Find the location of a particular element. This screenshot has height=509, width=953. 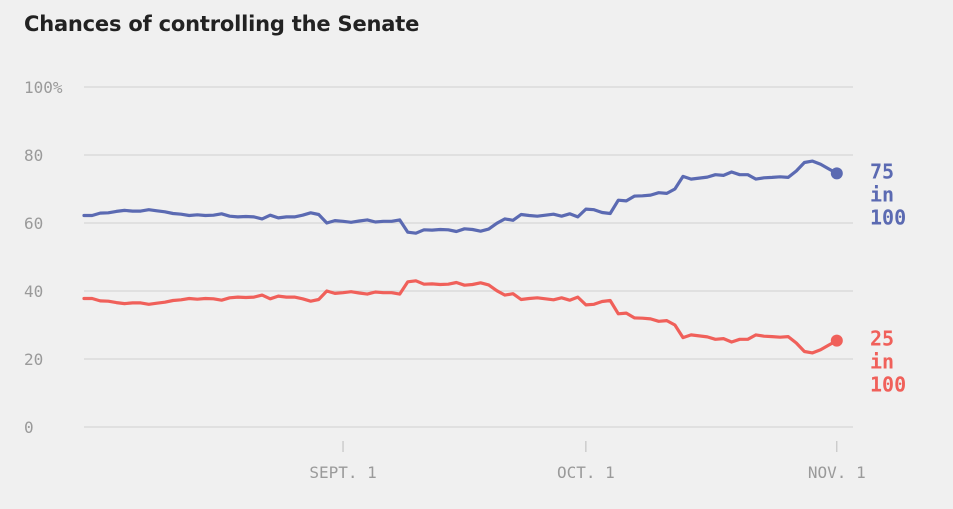

x-tick-label: NOV. 1 is located at coordinates (837, 472).